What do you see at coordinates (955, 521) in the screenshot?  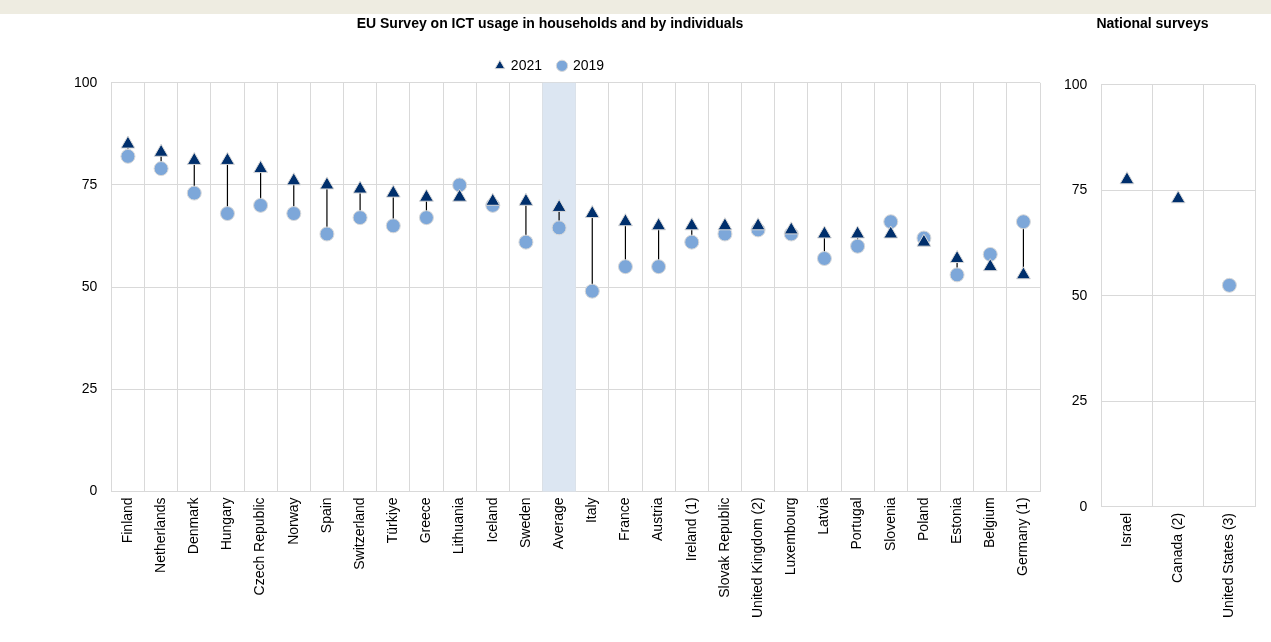 I see `x-tick-label: Estonia` at bounding box center [955, 521].